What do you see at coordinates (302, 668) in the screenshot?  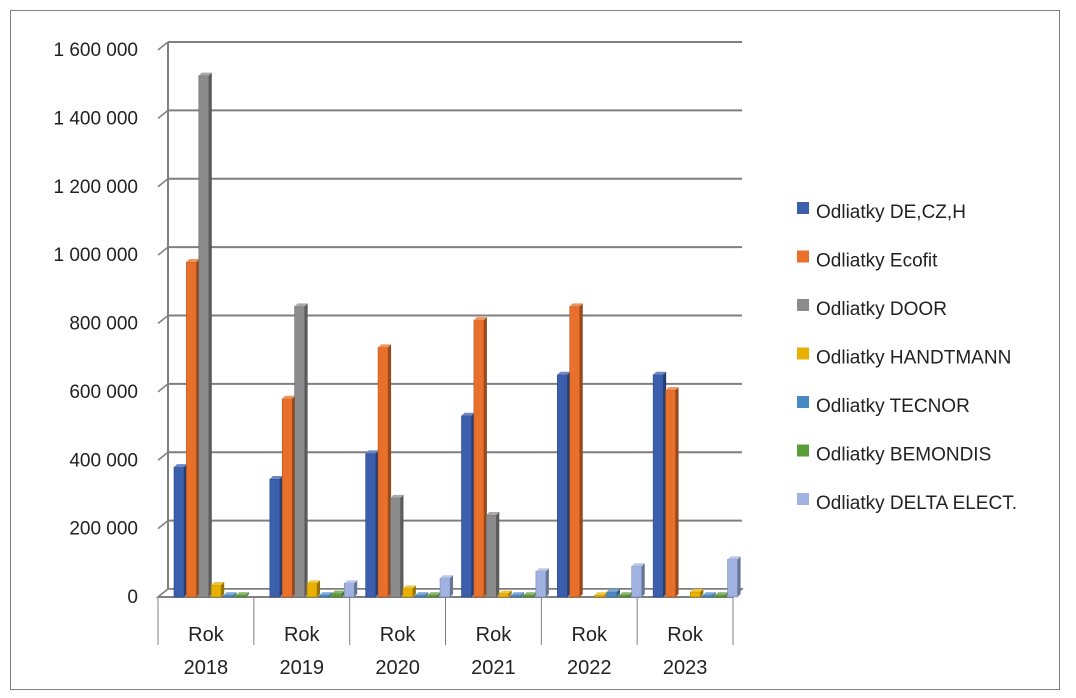 I see `x-tick-label: 2019` at bounding box center [302, 668].